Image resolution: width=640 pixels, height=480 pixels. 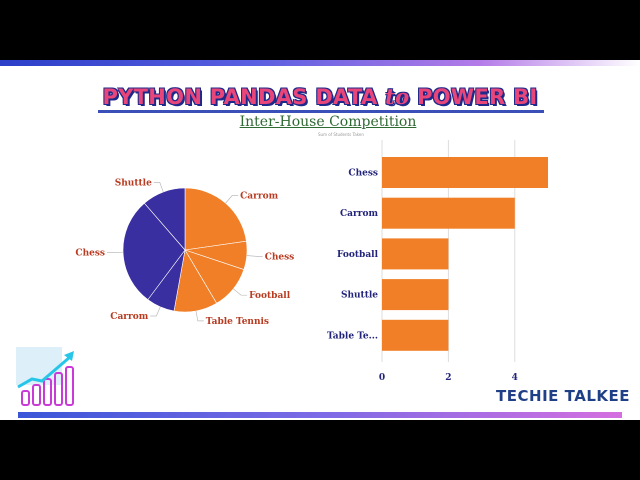 What do you see at coordinates (341, 134) in the screenshot?
I see `chart-caption: Sum of Students Taken` at bounding box center [341, 134].